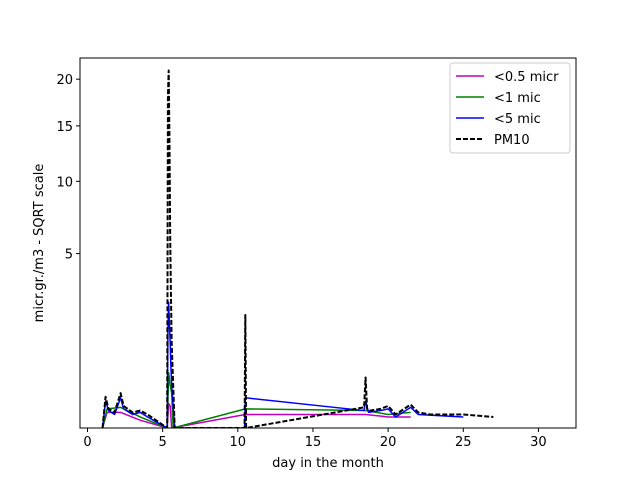 This screenshot has width=640, height=480. Describe the element at coordinates (69, 255) in the screenshot. I see `y-tick-label: 5` at that location.